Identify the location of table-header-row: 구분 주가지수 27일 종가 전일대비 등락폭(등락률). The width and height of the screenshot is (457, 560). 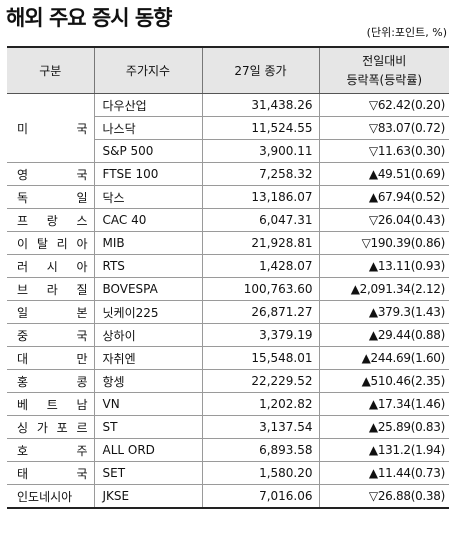
(228, 70).